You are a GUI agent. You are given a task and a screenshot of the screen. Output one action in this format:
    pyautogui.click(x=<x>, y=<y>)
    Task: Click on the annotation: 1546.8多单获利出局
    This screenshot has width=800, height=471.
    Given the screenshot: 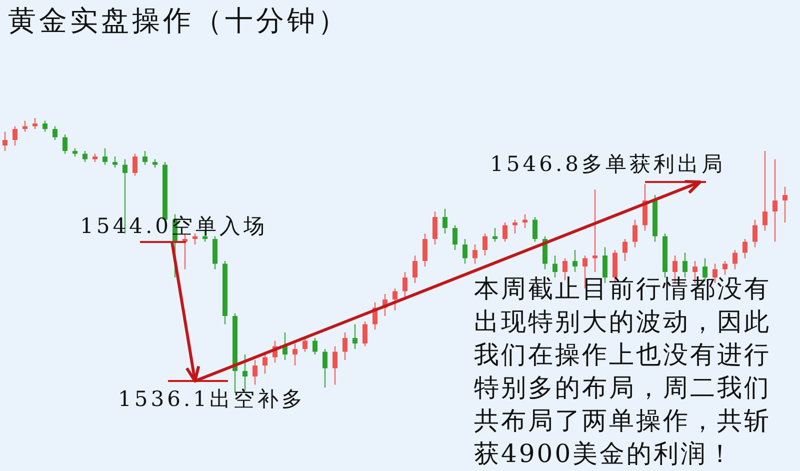 What is the action you would take?
    pyautogui.click(x=608, y=164)
    